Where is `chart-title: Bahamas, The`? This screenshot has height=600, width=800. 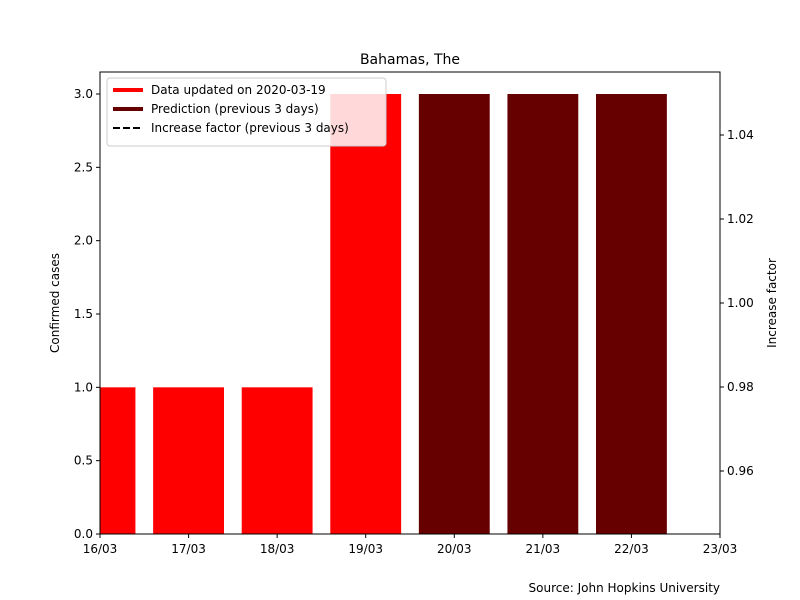
chart-title: Bahamas, The is located at coordinates (410, 60).